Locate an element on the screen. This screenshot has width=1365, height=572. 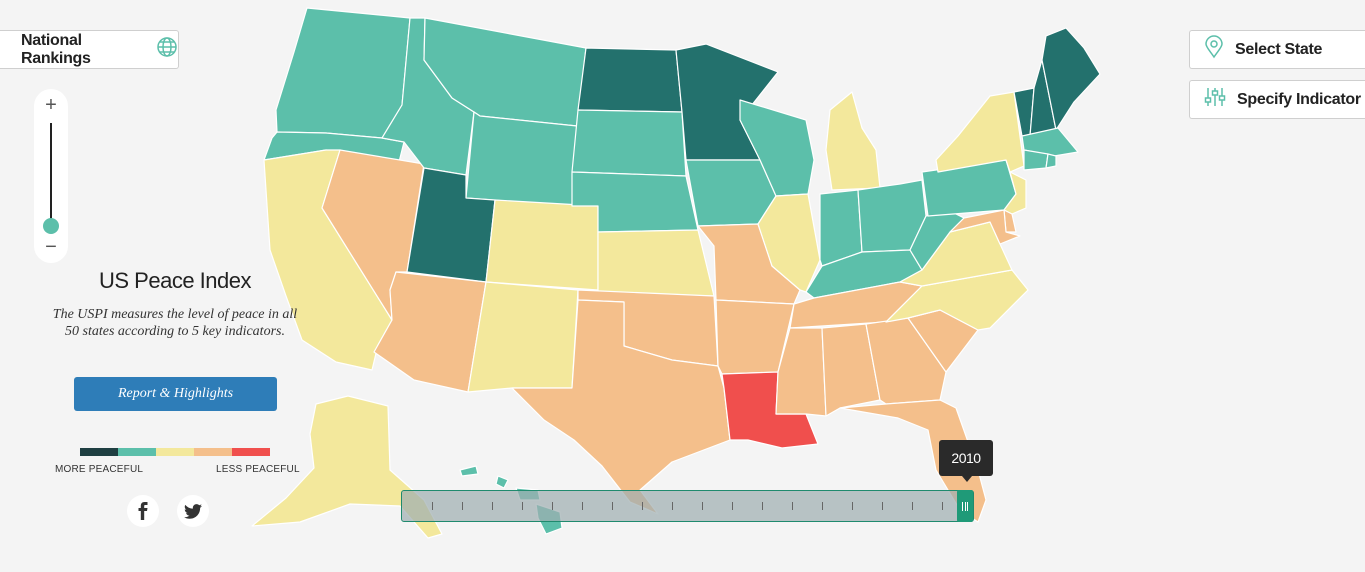
select-state-label: Select State is located at coordinates (1279, 49).